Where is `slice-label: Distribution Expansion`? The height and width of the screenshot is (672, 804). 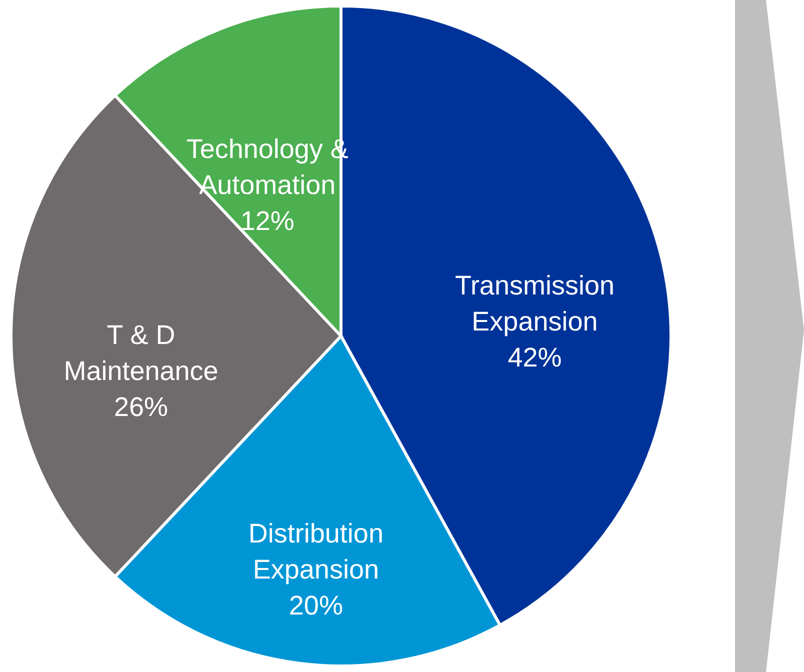 slice-label: Distribution Expansion is located at coordinates (316, 551).